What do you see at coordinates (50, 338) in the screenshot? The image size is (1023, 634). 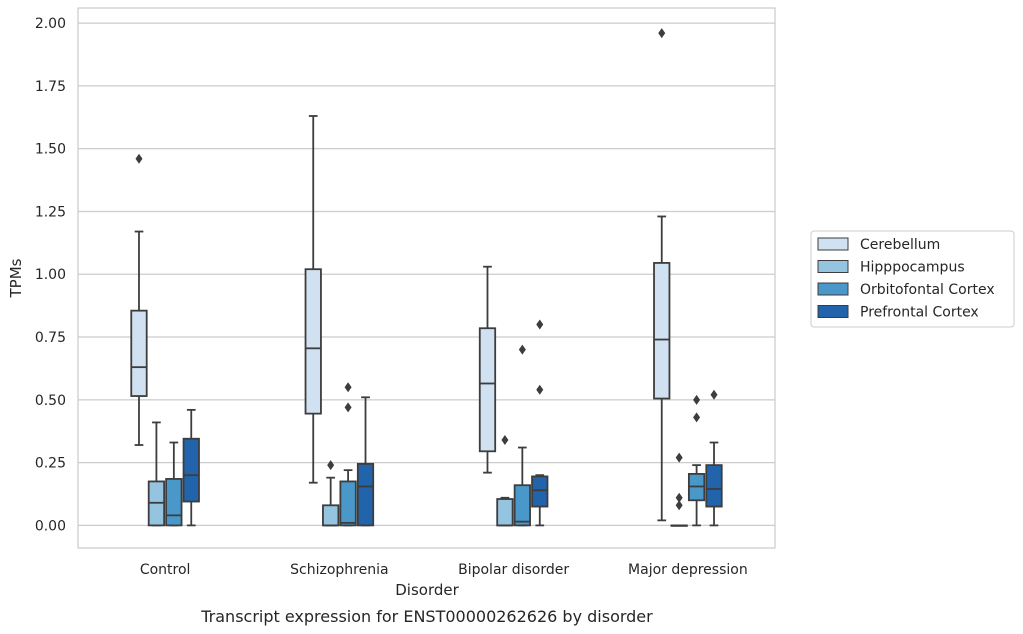 I see `y-tick-label: 0.75` at bounding box center [50, 338].